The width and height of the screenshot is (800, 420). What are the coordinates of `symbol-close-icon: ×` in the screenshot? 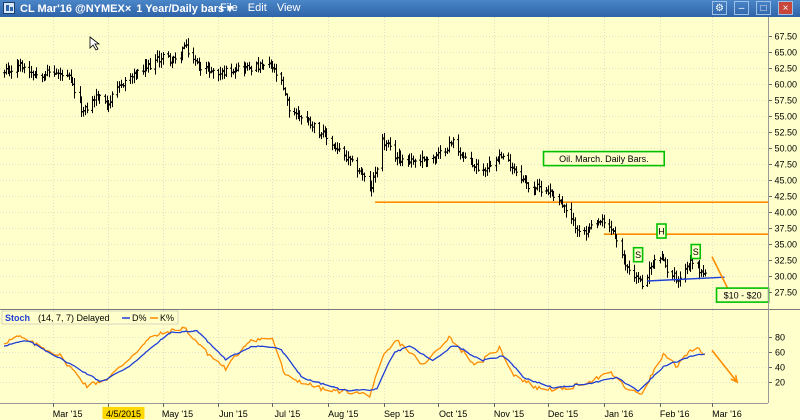 It's located at (128, 9).